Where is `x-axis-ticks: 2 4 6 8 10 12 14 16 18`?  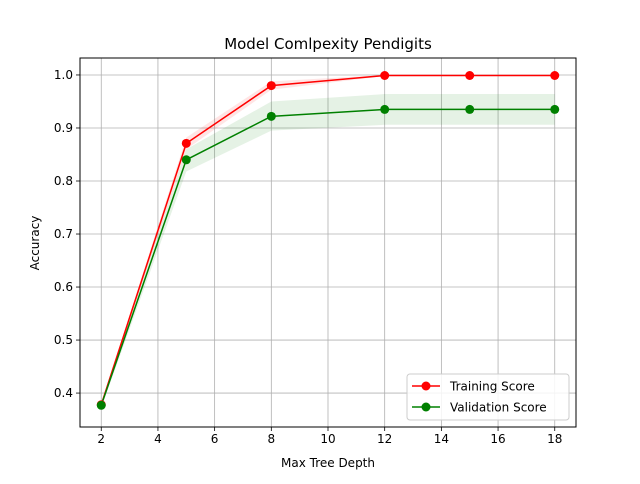 x-axis-ticks: 2 4 6 8 10 12 14 16 18 is located at coordinates (329, 436).